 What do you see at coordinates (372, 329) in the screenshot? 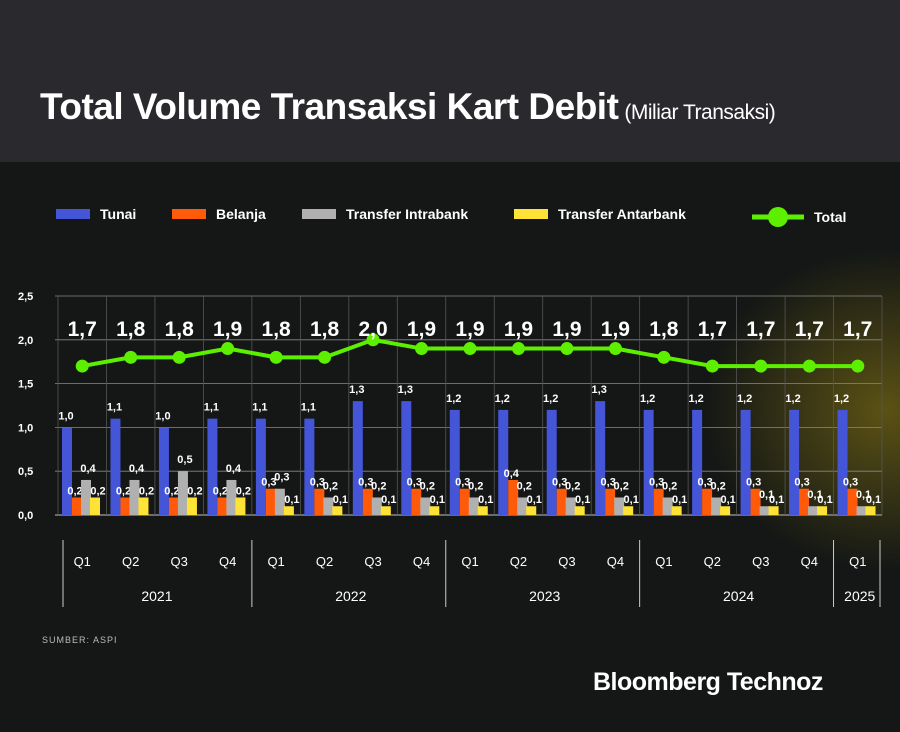
I see `total-data-label: 2,0` at bounding box center [372, 329].